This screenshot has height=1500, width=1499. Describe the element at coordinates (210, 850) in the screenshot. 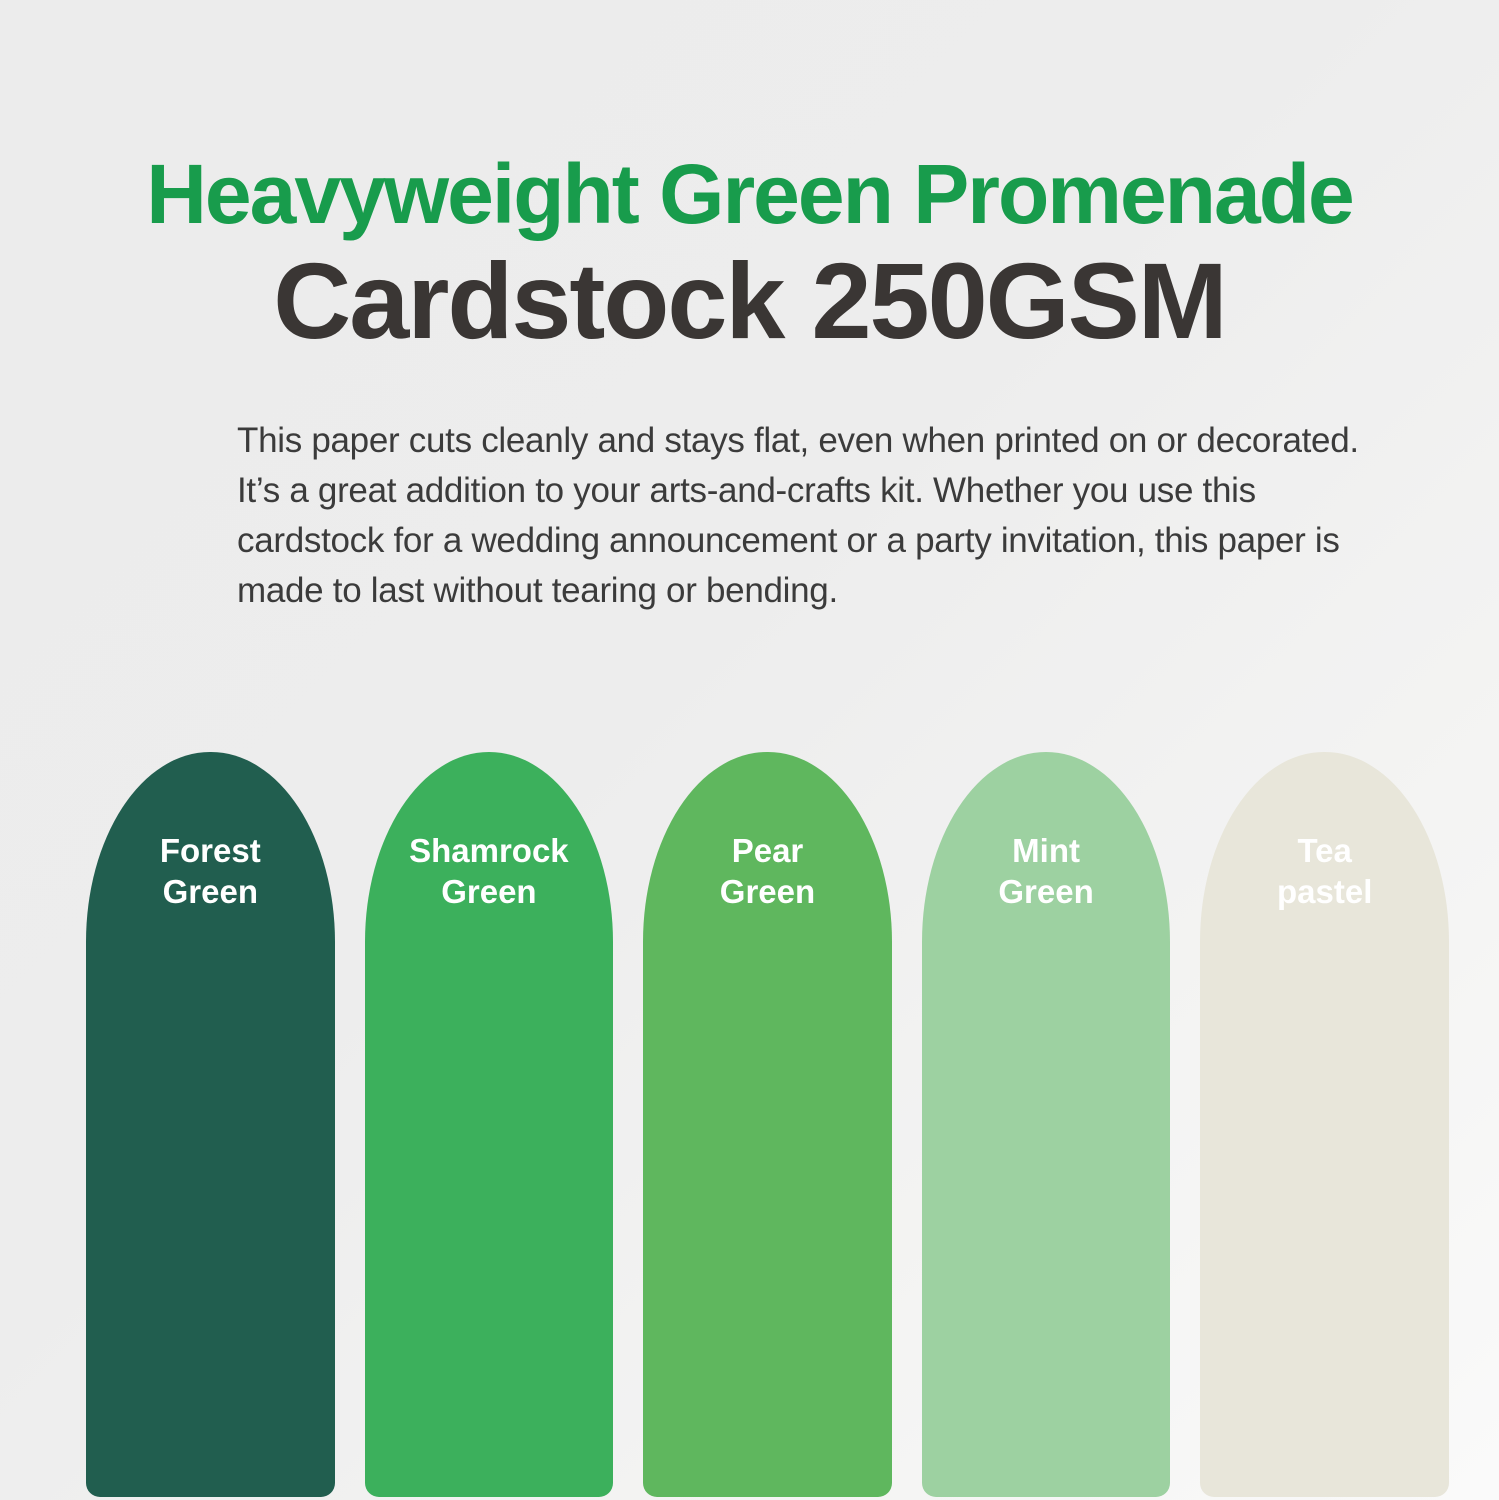

I see `swatch-label-line1: Forest` at that location.